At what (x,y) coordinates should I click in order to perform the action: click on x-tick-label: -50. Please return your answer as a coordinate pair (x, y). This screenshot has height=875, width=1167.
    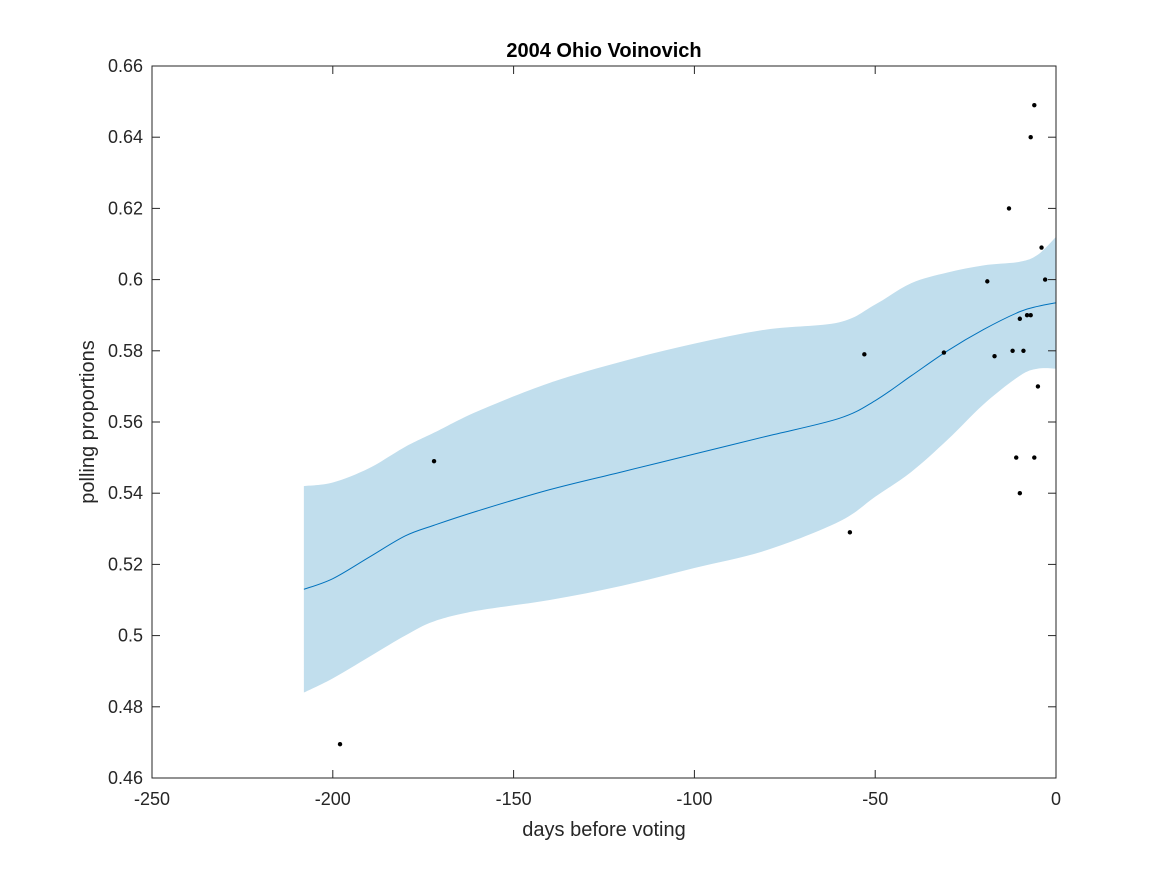
    Looking at the image, I should click on (875, 799).